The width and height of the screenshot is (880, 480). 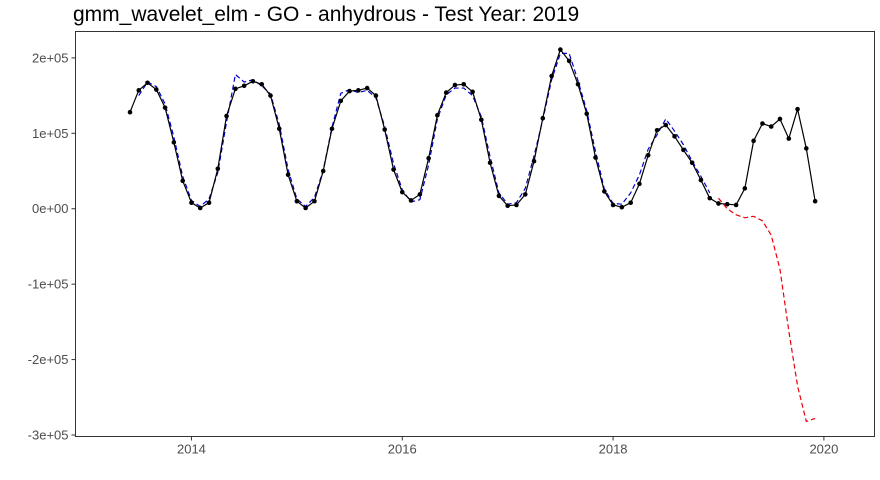 What do you see at coordinates (50, 208) in the screenshot?
I see `y-tick-label: 0e+00` at bounding box center [50, 208].